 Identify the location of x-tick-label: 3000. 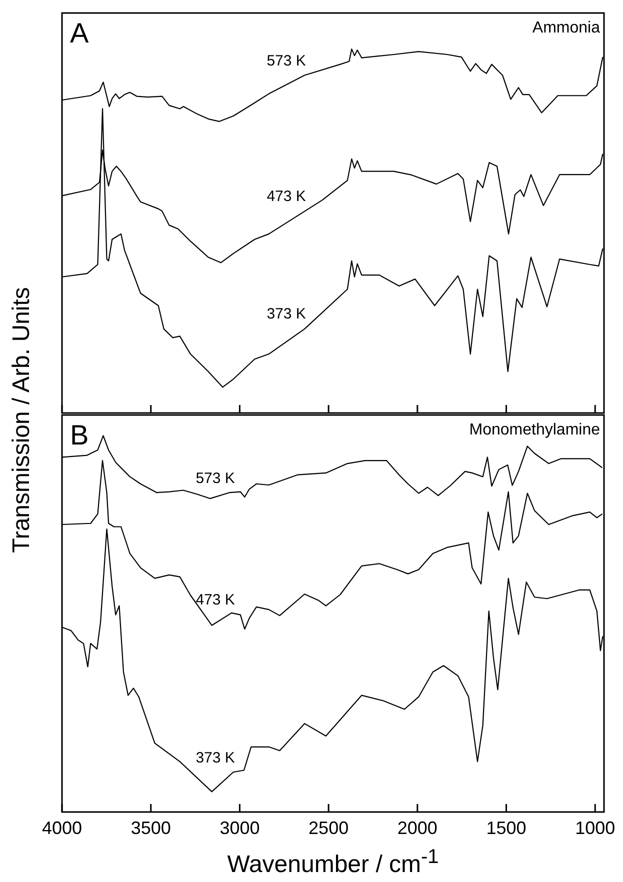
(240, 828).